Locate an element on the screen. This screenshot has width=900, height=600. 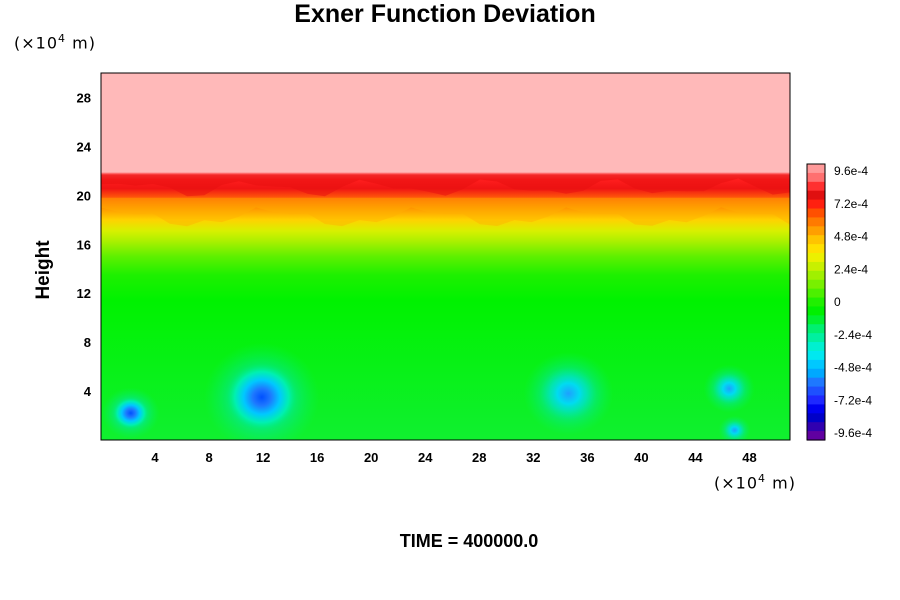
y-tick-label: 16 is located at coordinates (84, 244).